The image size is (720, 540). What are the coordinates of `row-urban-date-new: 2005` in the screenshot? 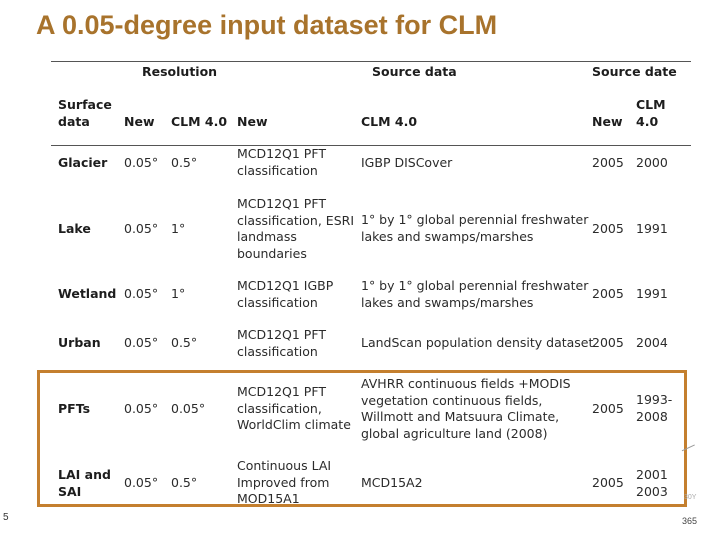 It's located at (608, 342).